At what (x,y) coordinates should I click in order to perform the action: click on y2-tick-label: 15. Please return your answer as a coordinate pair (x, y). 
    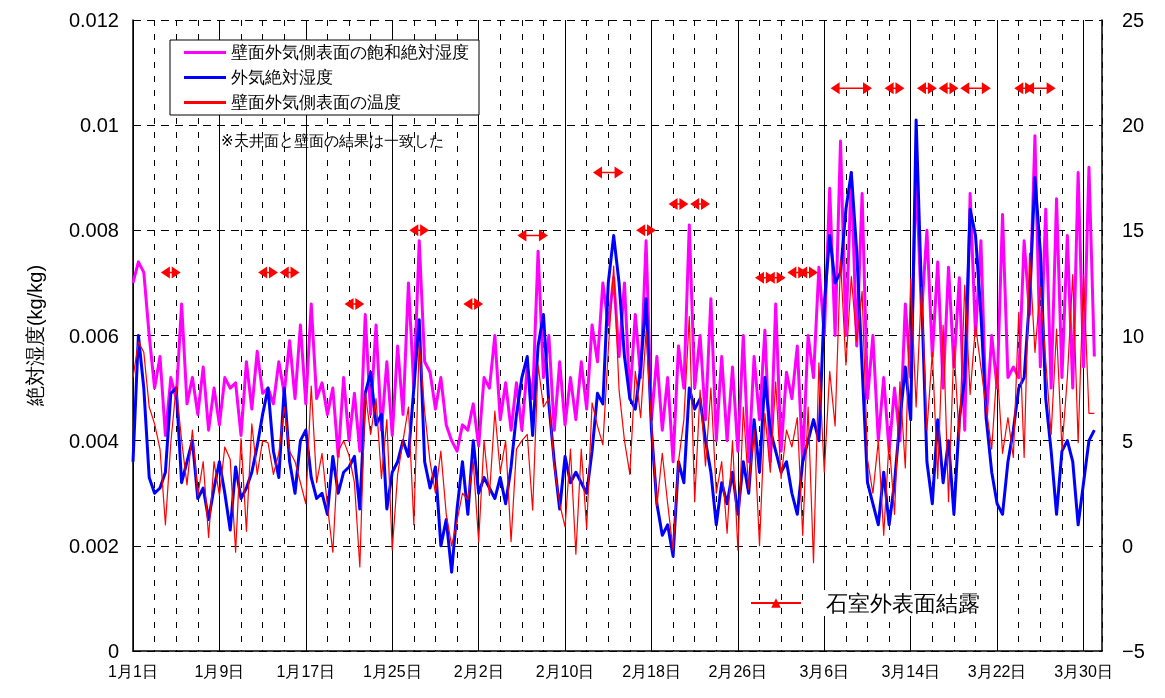
    Looking at the image, I should click on (1133, 230).